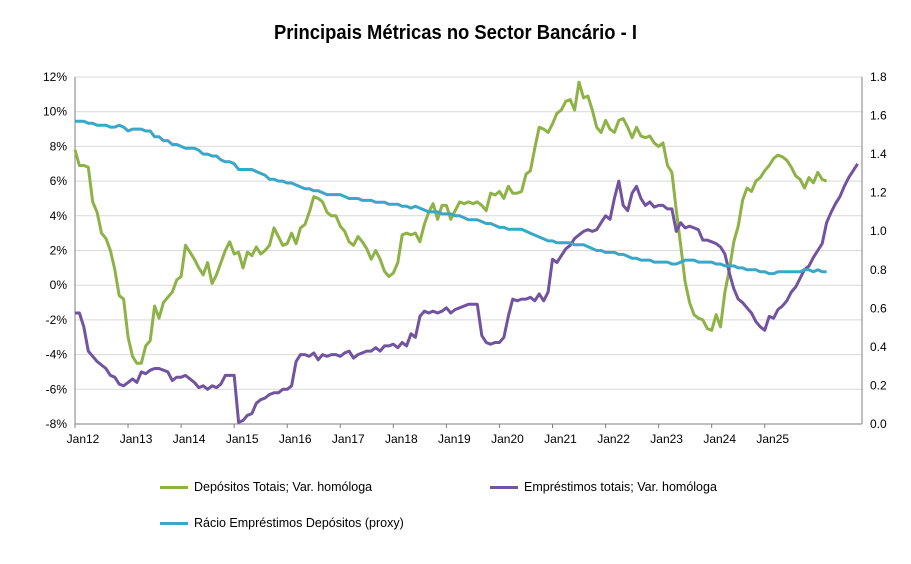  What do you see at coordinates (507, 439) in the screenshot?
I see `x-axis-tick: Jan20` at bounding box center [507, 439].